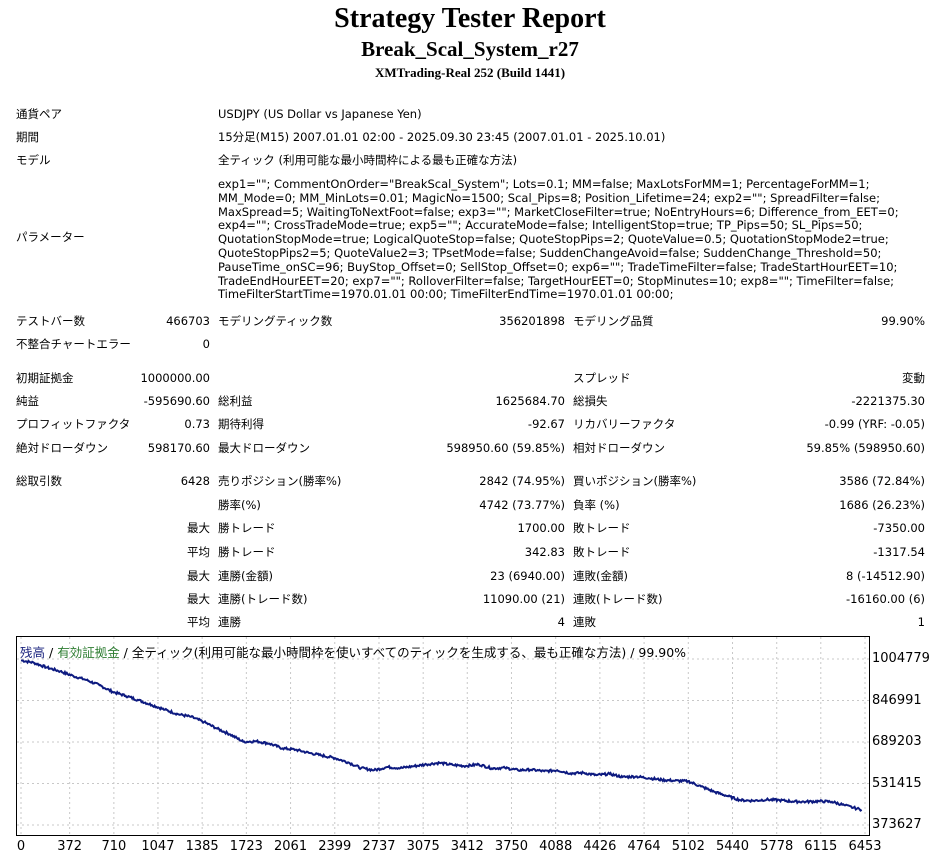 Image resolution: width=940 pixels, height=855 pixels. I want to click on x-tick-label: 372, so click(70, 846).